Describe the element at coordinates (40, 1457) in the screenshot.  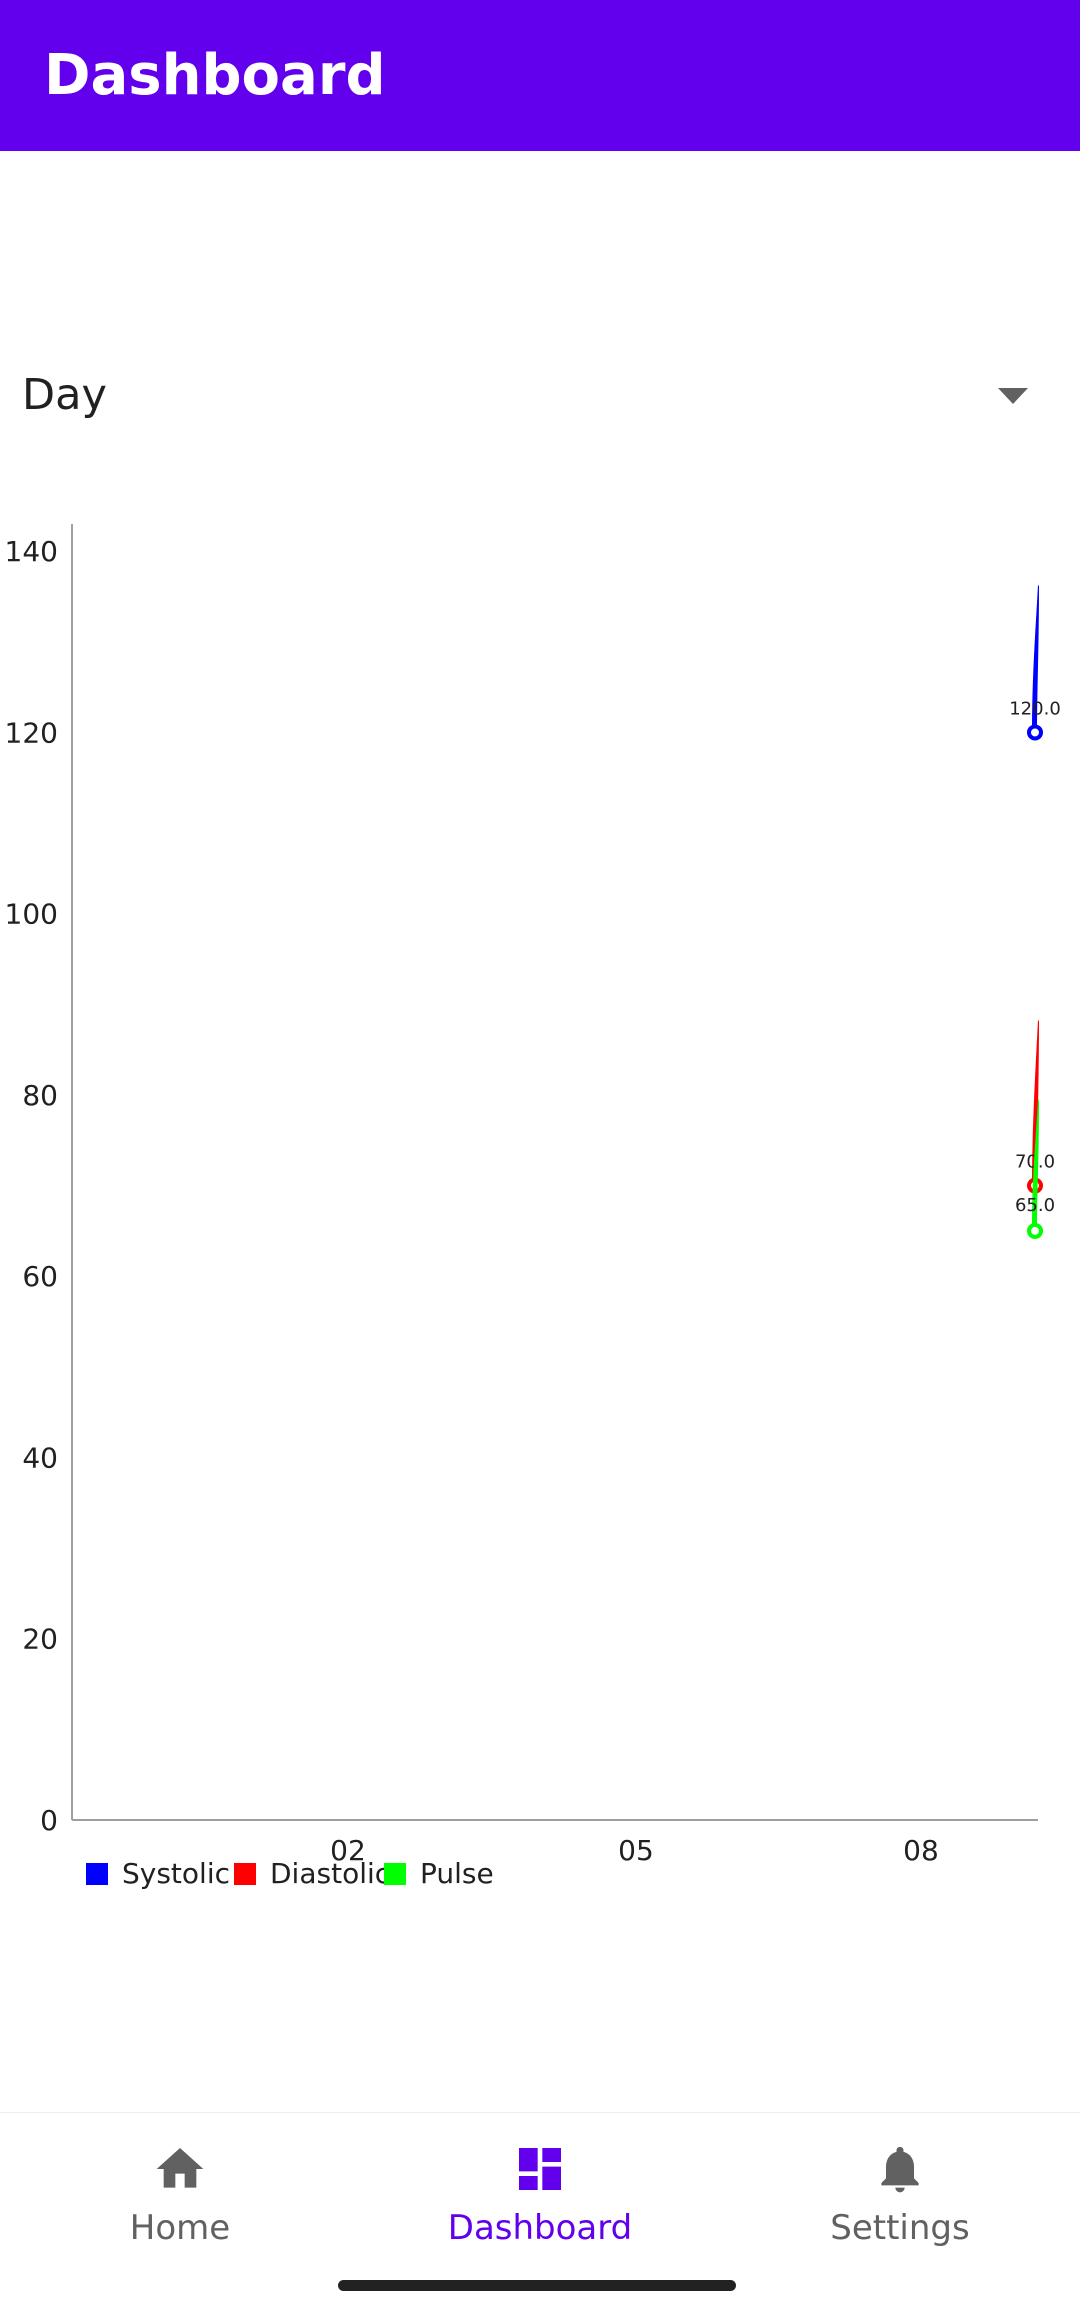
I see `y-tick-label: 40` at that location.